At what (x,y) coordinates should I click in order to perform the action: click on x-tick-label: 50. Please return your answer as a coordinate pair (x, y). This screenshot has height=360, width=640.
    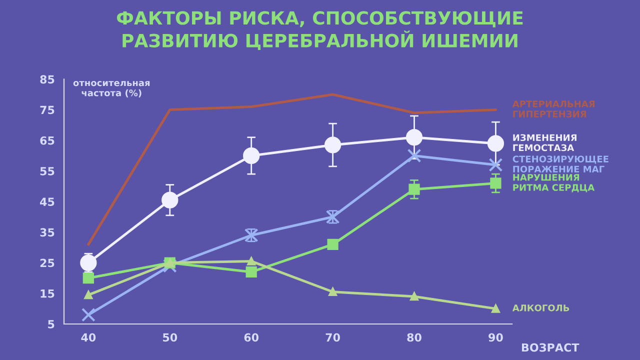
    Looking at the image, I should click on (170, 337).